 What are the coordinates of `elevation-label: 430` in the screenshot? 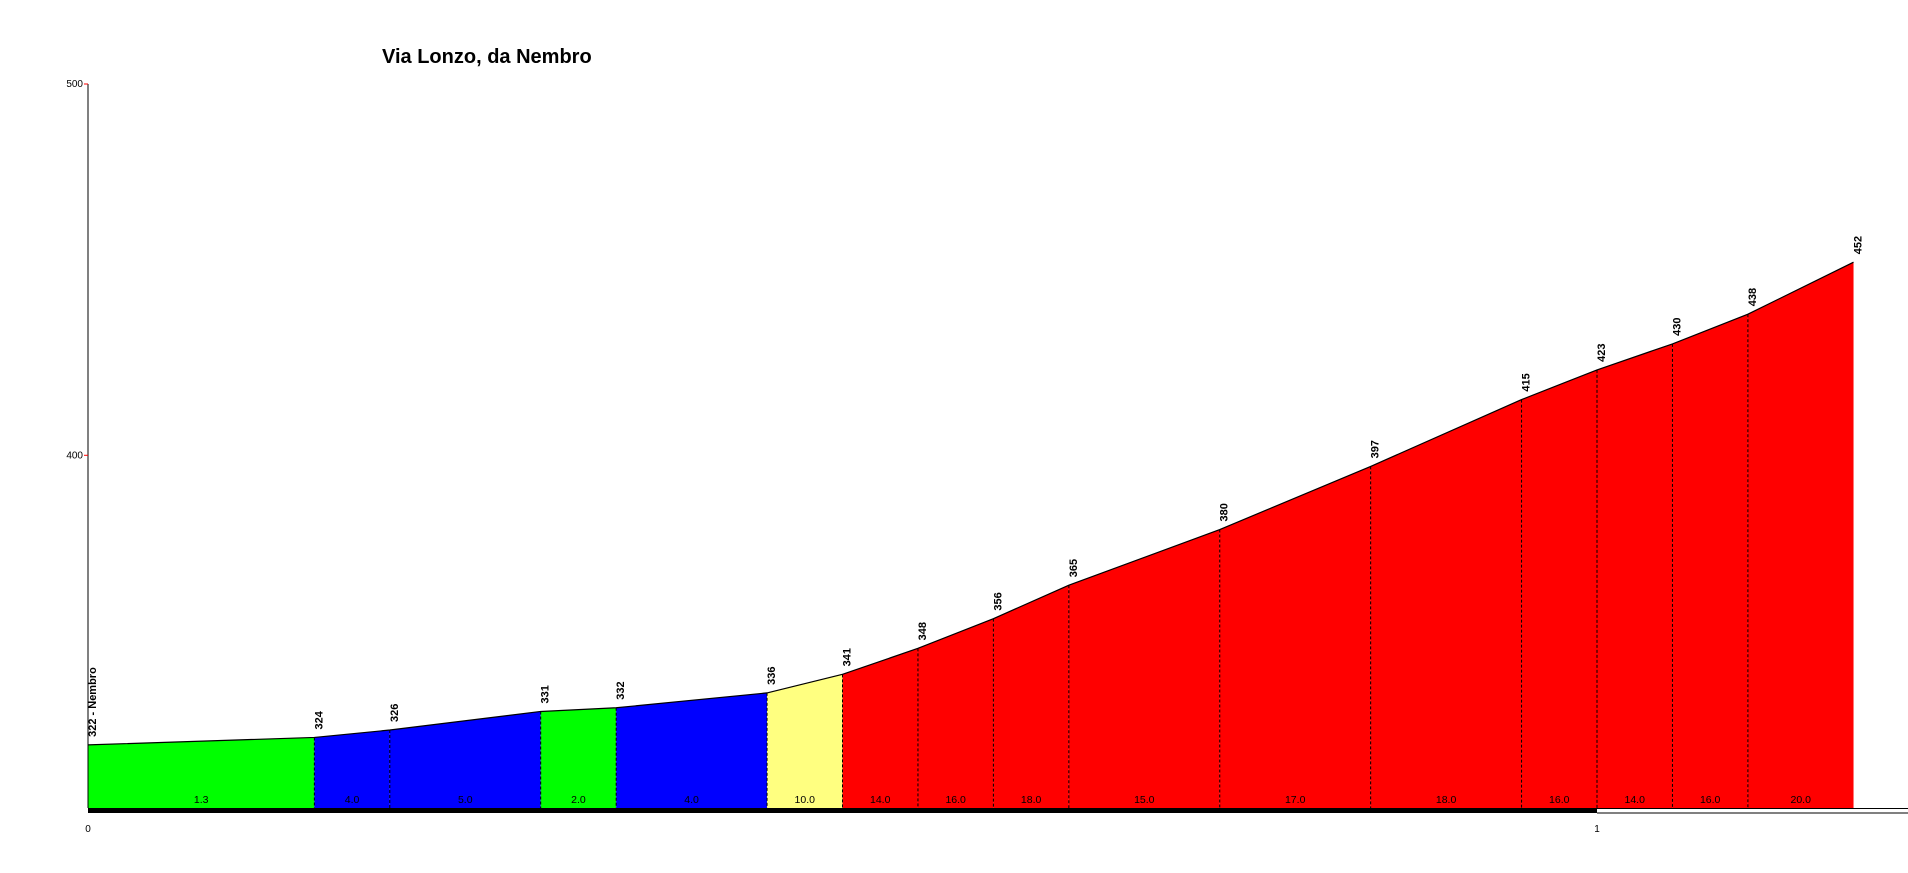 It's located at (1677, 327).